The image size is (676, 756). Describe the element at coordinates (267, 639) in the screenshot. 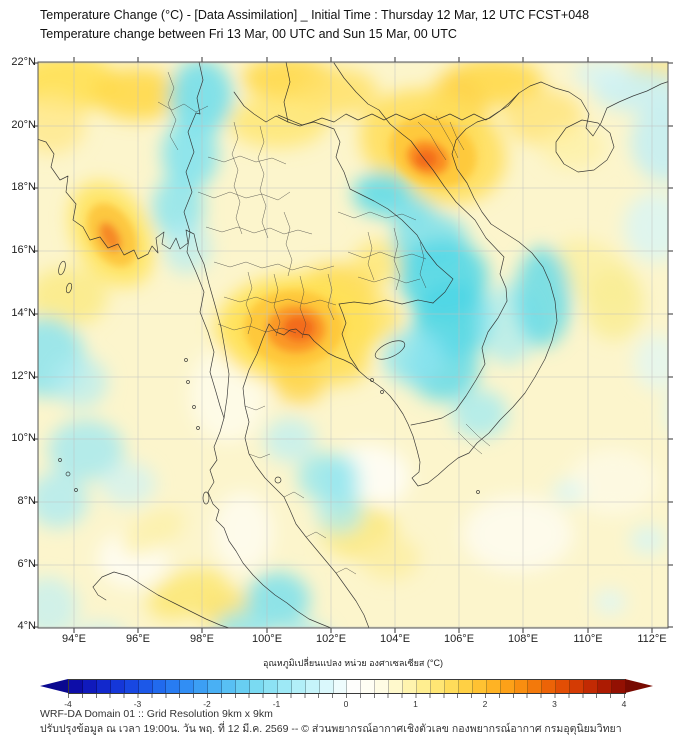

I see `lon-tick-label: 100°E` at that location.